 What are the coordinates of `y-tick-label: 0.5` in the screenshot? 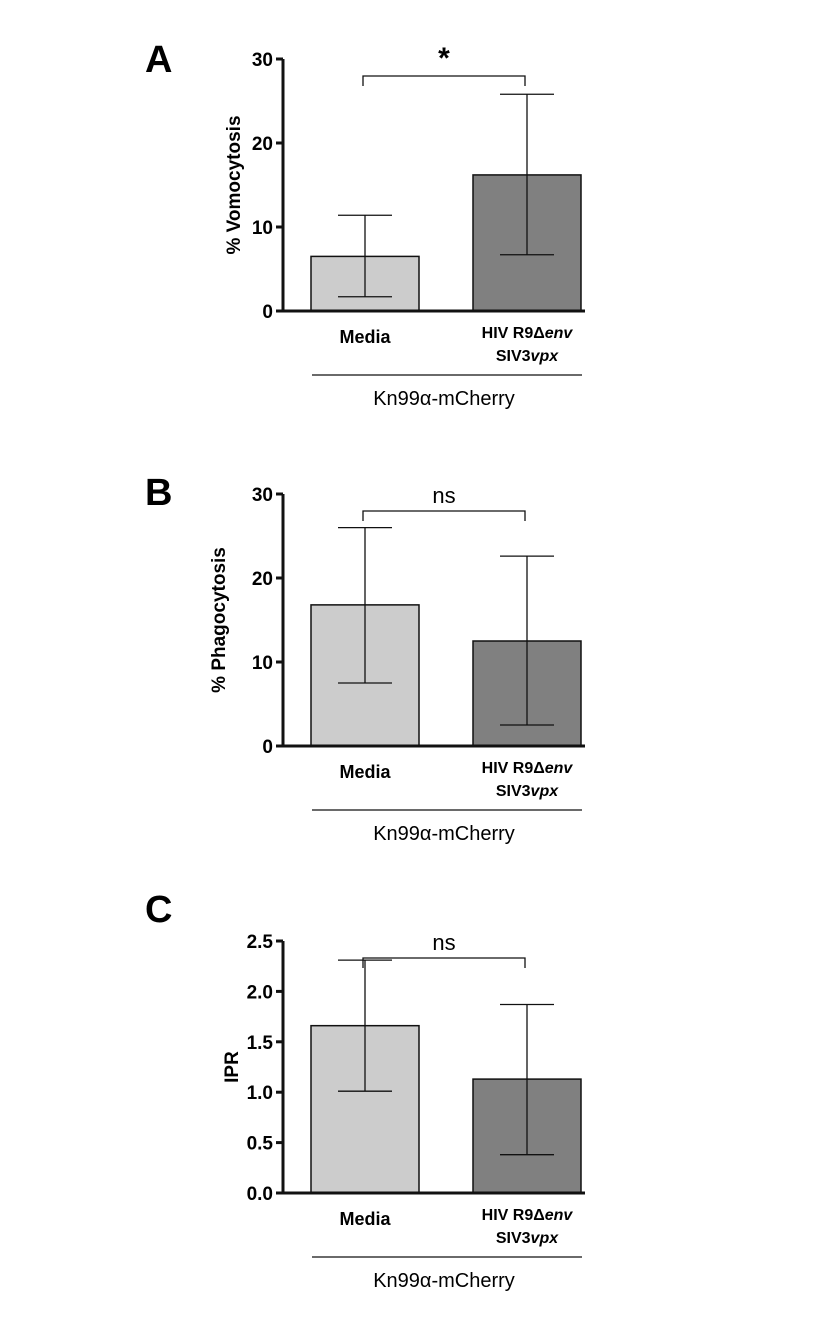 It's located at (260, 1144).